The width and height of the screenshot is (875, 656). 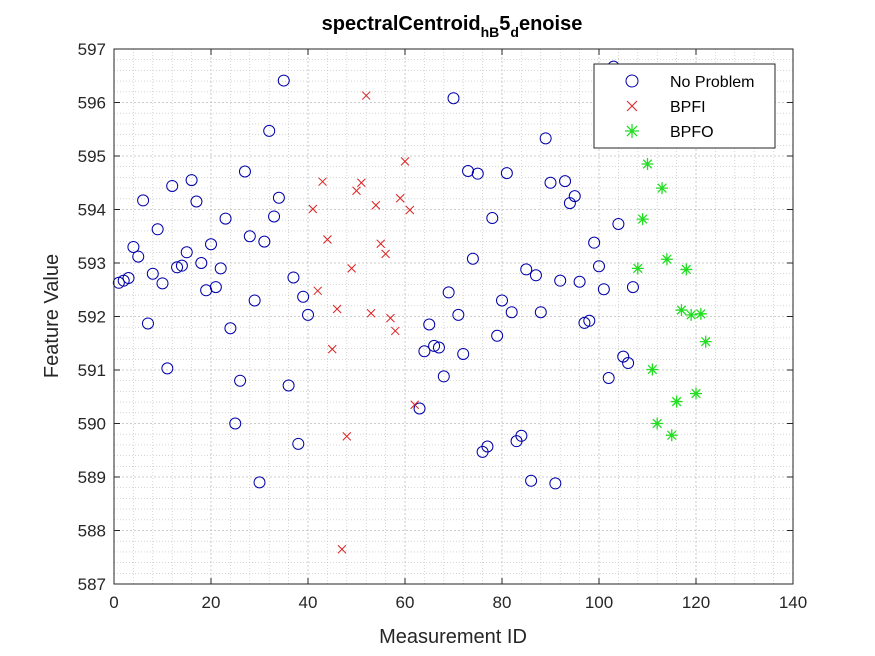 What do you see at coordinates (211, 602) in the screenshot?
I see `x-tick-label: 20` at bounding box center [211, 602].